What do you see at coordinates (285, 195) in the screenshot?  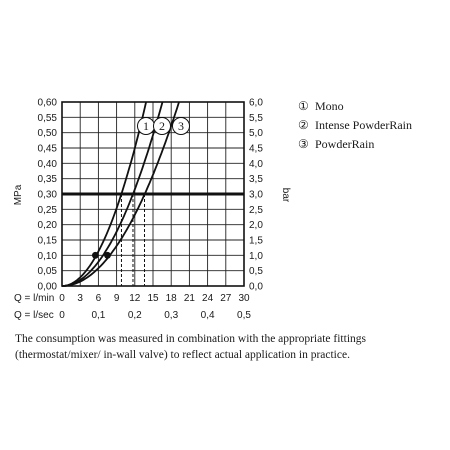 I see `right-axis-title: bar` at bounding box center [285, 195].